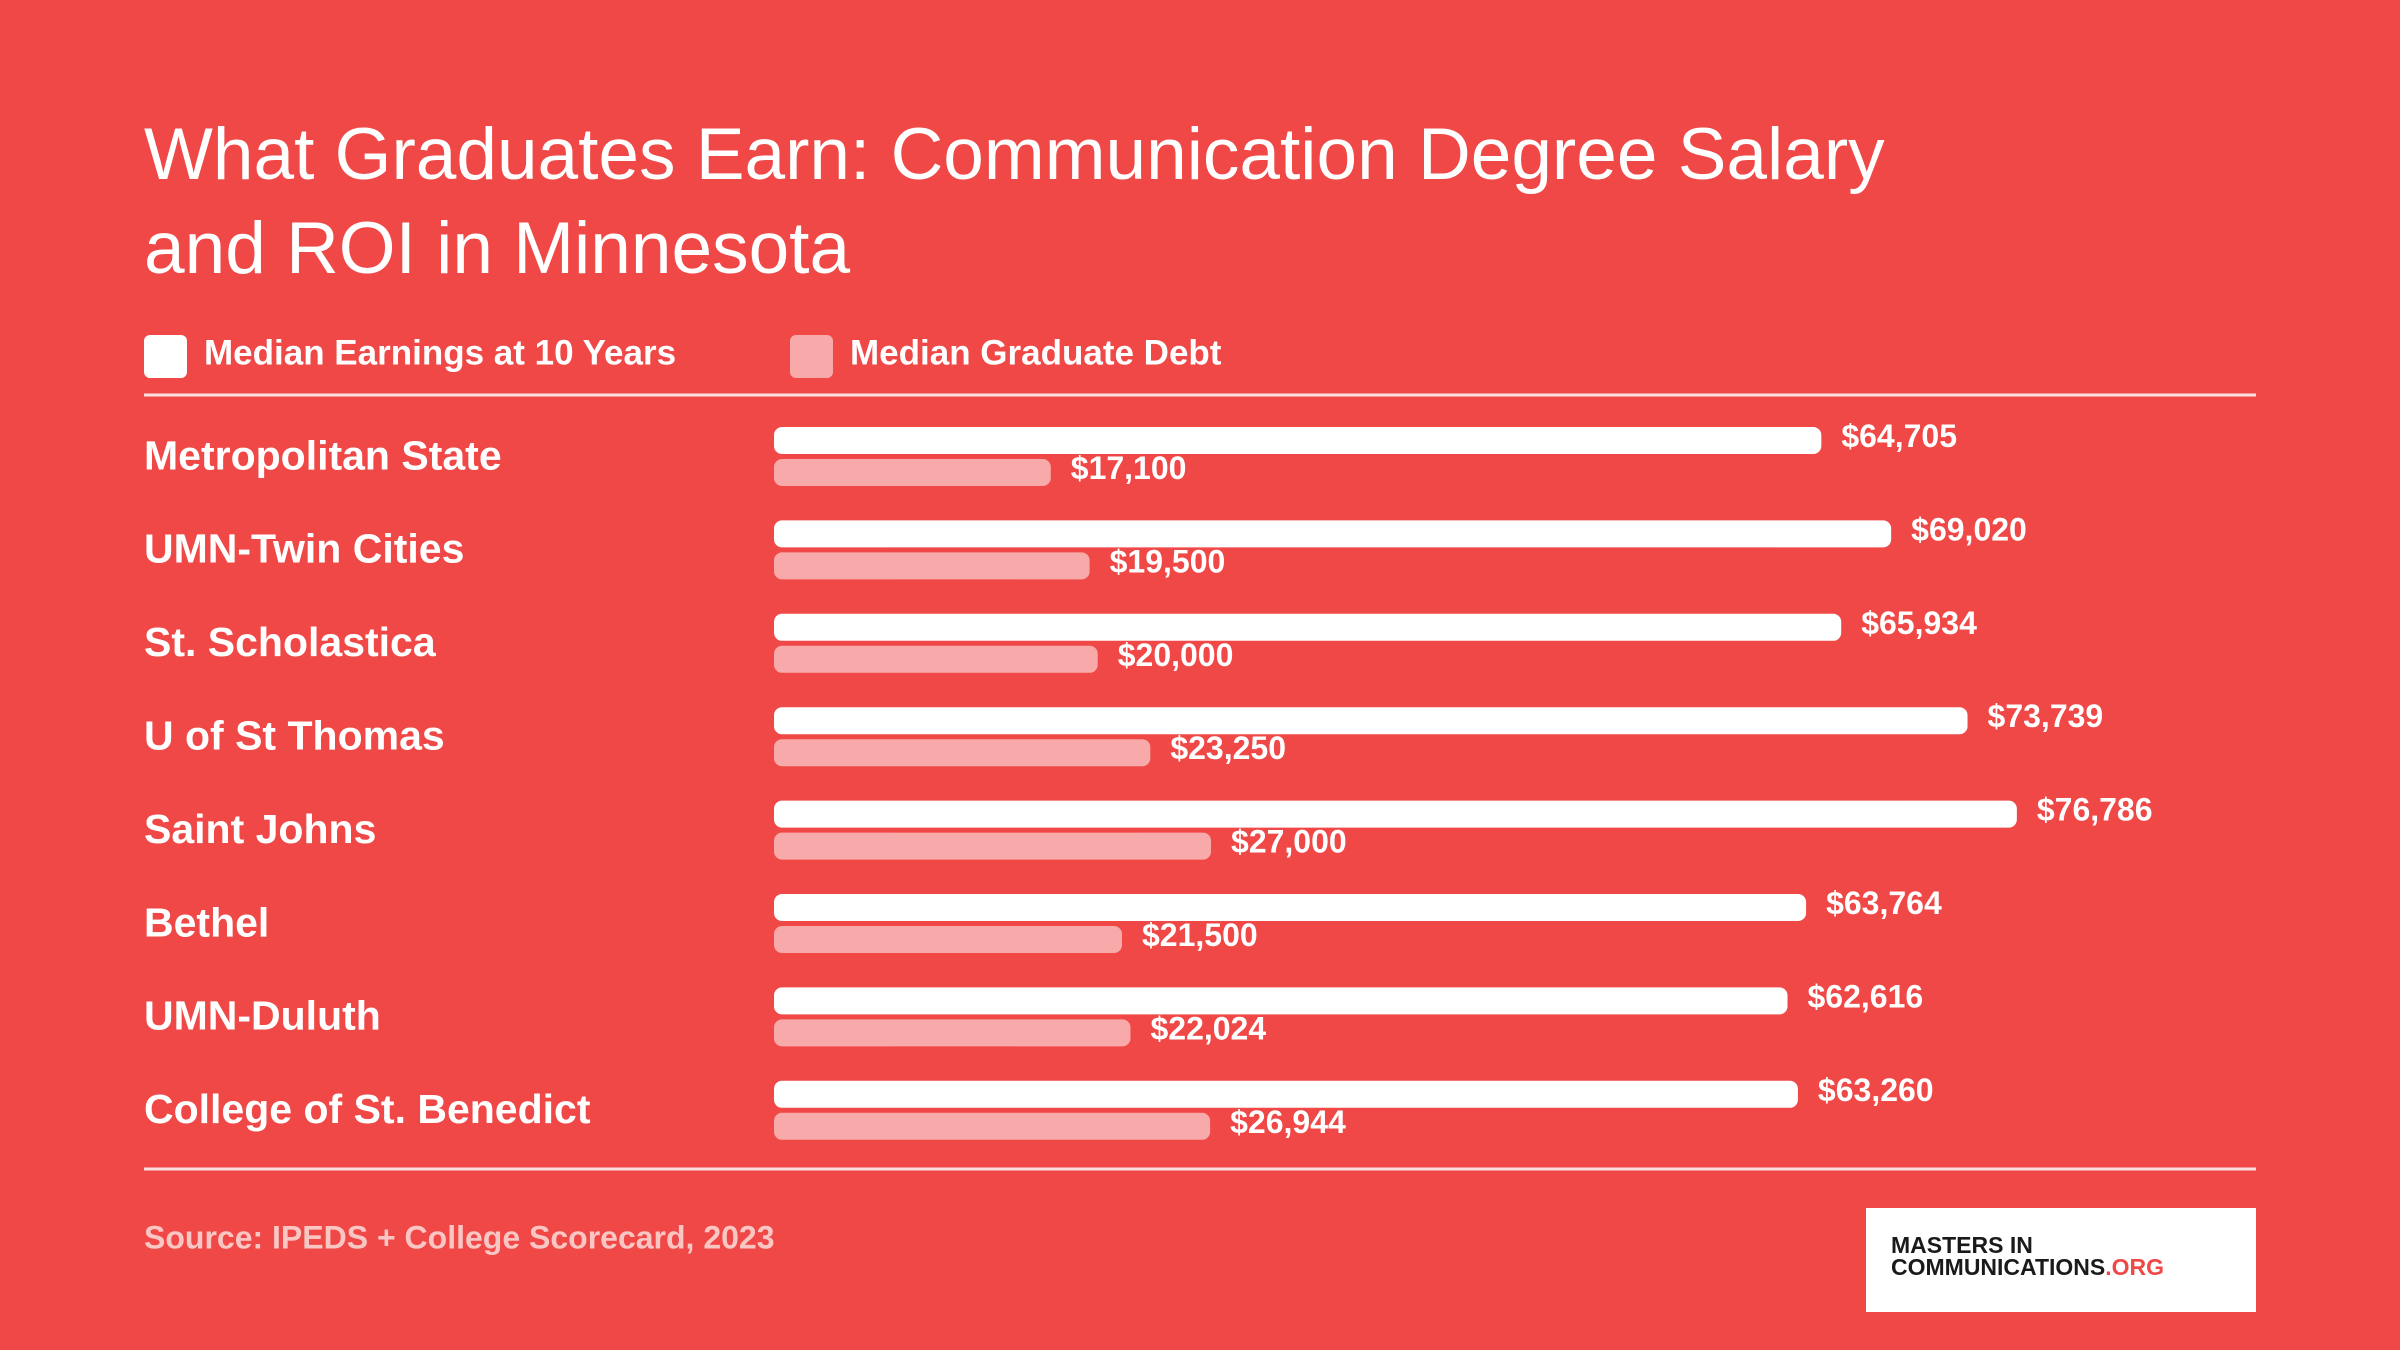 The width and height of the screenshot is (2400, 1350). Describe the element at coordinates (1228, 748) in the screenshot. I see `value-label: $23,250` at that location.